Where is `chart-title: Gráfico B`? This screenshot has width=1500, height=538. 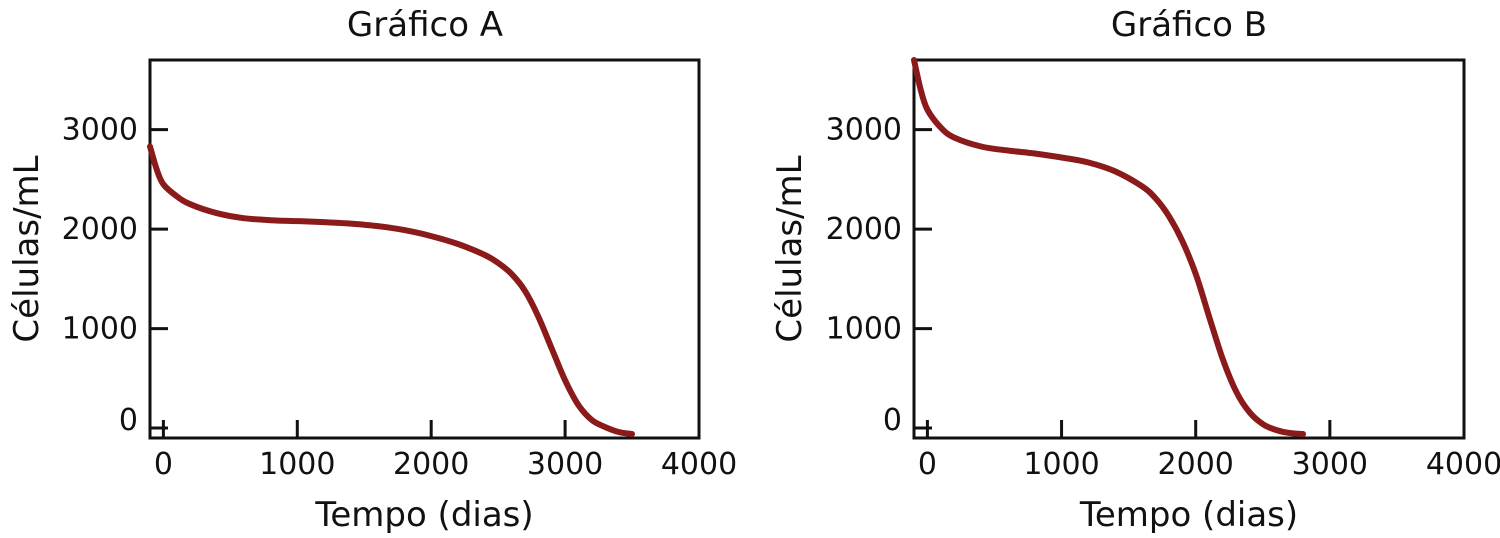 chart-title: Gráfico B is located at coordinates (1189, 25).